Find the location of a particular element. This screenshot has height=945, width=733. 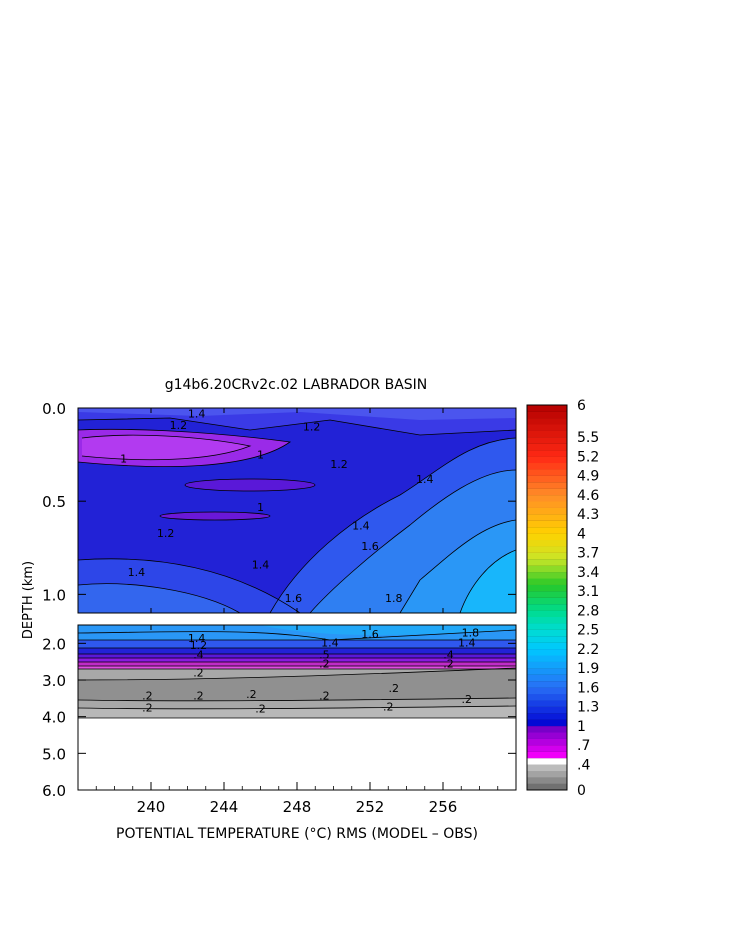

x-tick-label: 256 is located at coordinates (443, 807).